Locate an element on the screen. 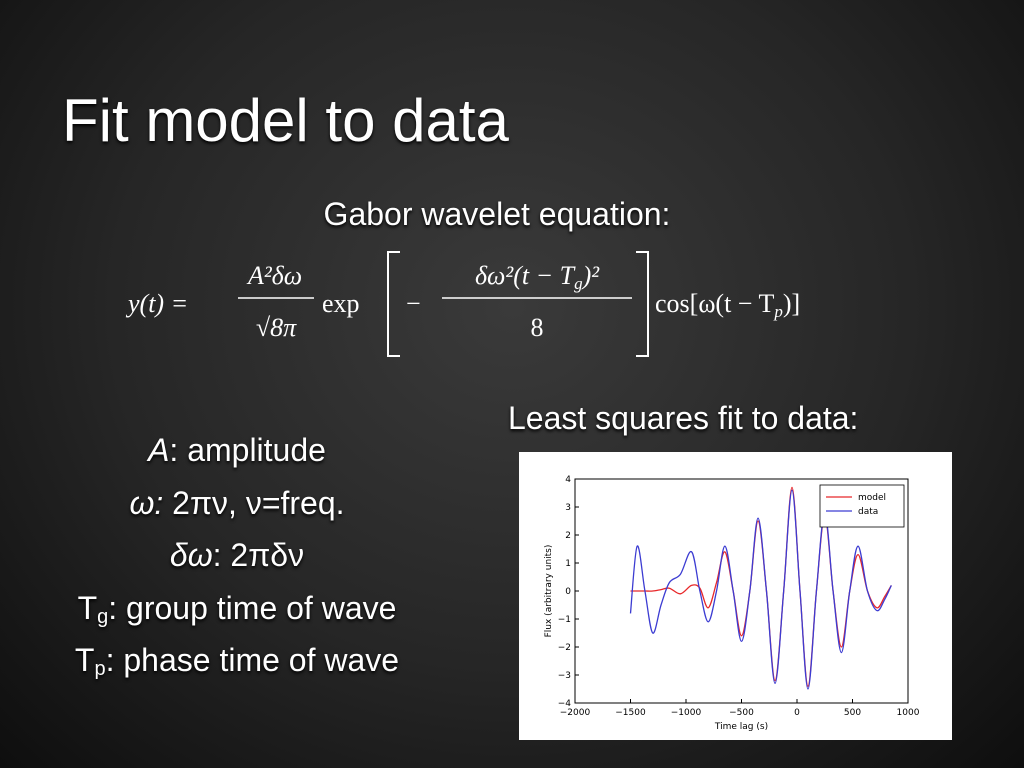  x-tick-label: −2000 is located at coordinates (575, 713).